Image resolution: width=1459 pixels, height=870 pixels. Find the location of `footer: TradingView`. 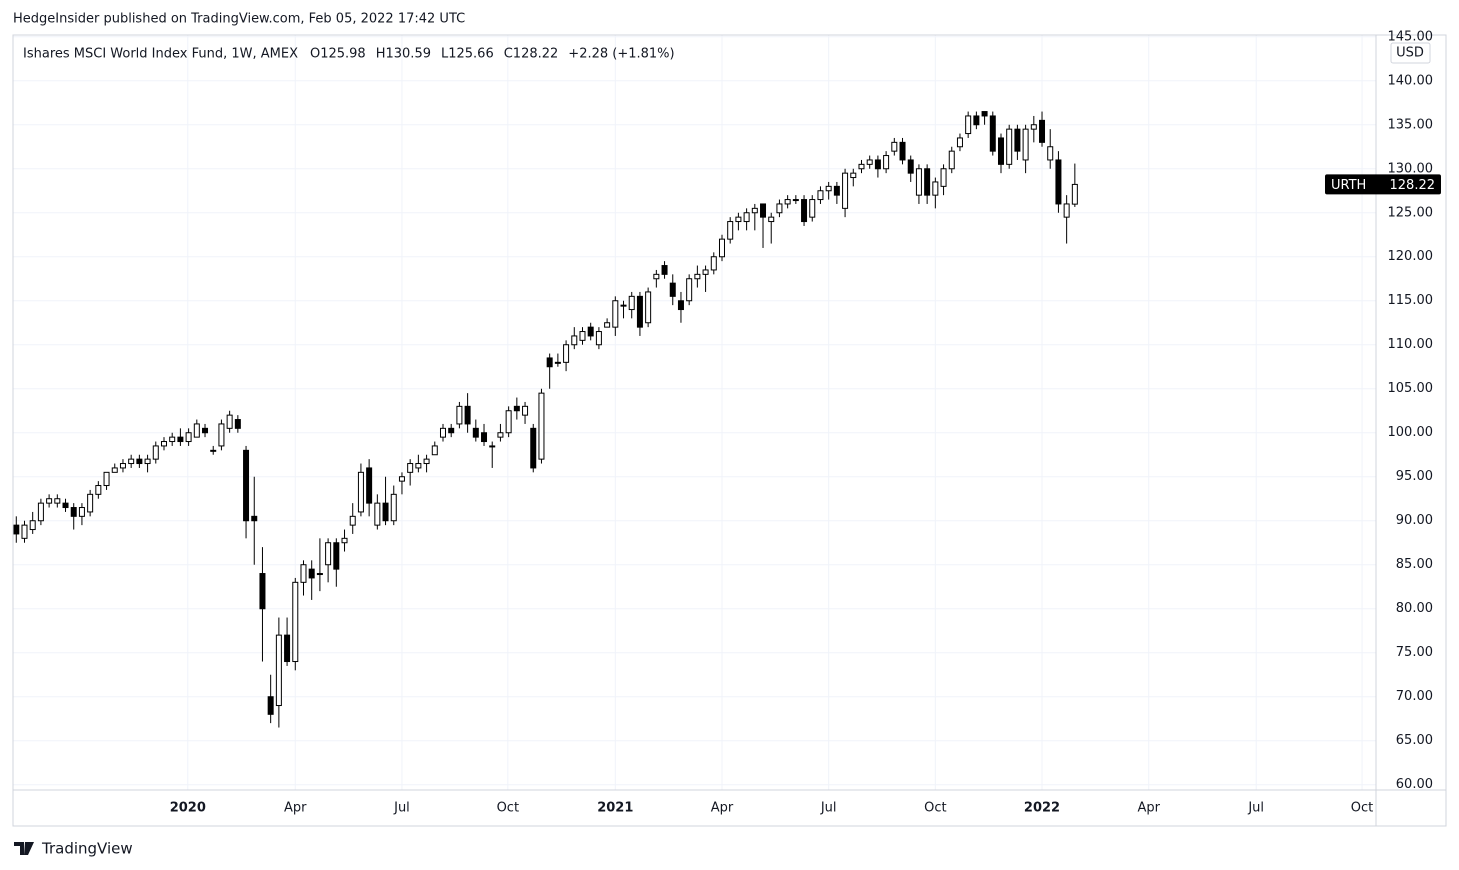

footer: TradingView is located at coordinates (87, 849).